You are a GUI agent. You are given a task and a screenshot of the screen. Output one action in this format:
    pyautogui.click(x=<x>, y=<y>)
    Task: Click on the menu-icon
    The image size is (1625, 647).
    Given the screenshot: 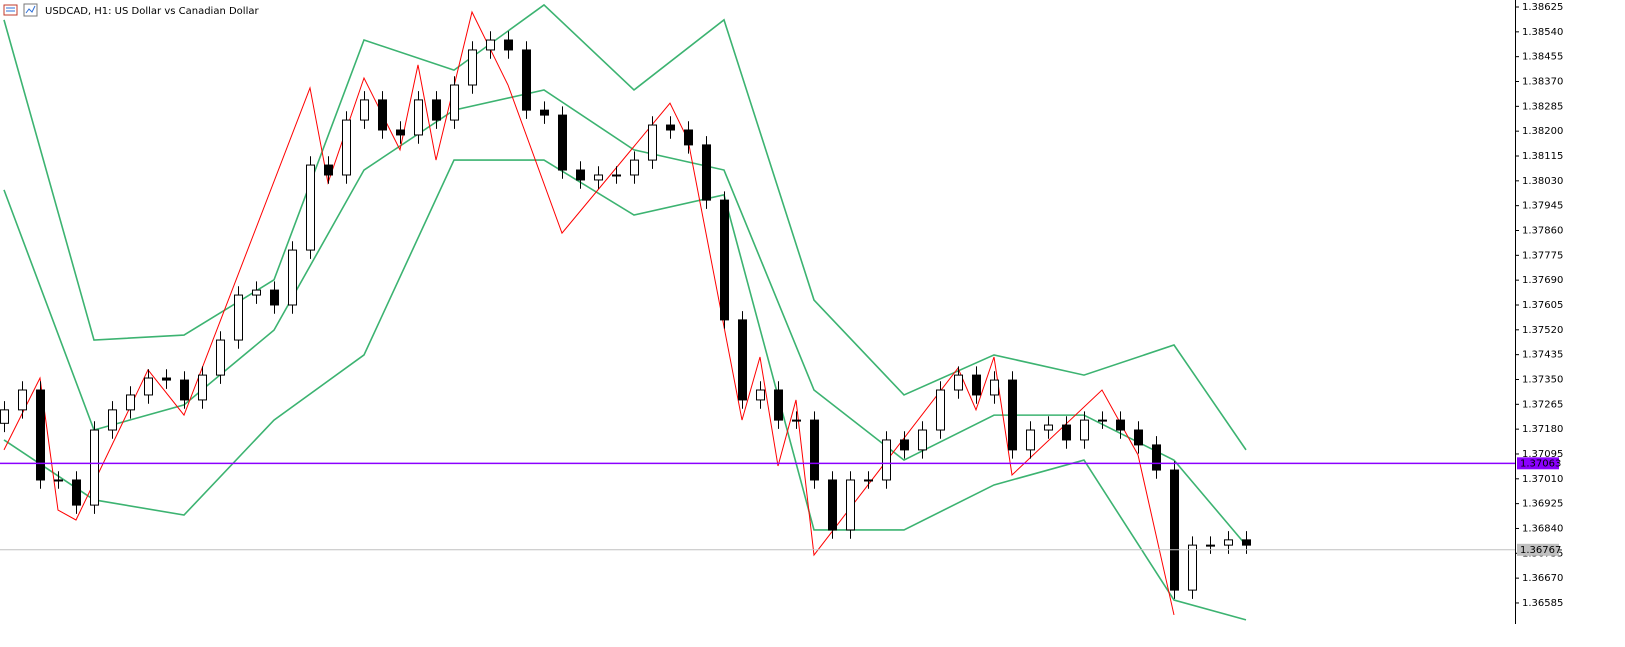 What is the action you would take?
    pyautogui.click(x=10, y=10)
    